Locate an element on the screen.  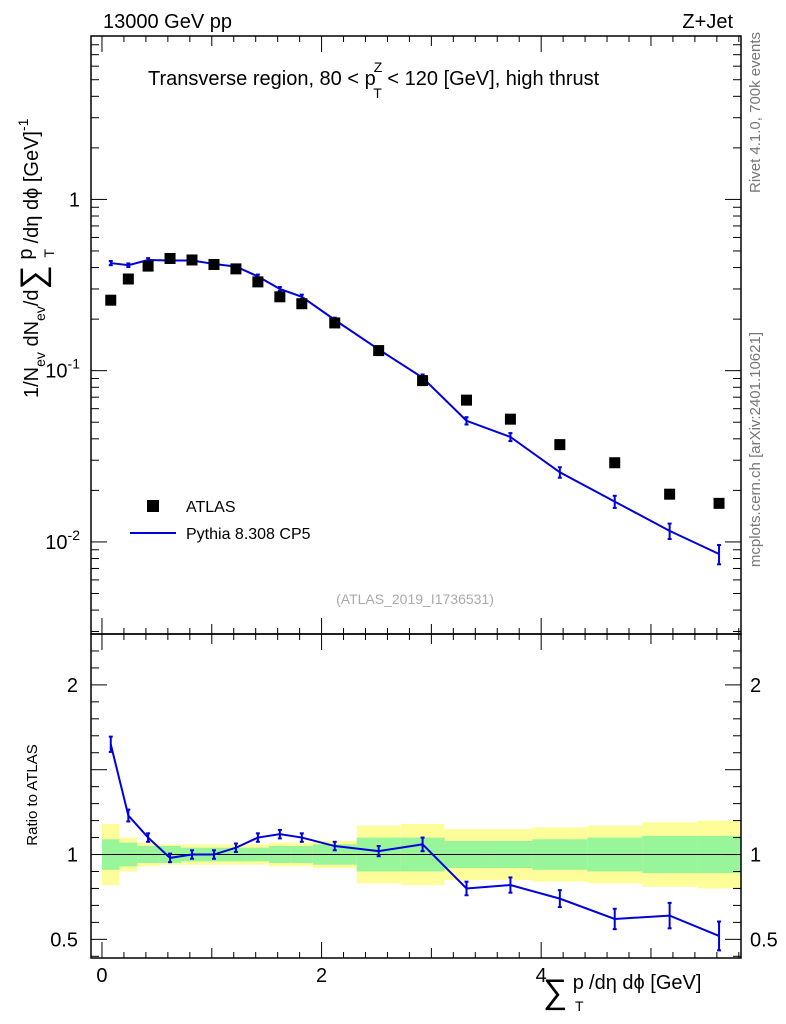
header-left-label: 13000 GeV pp is located at coordinates (167, 22).